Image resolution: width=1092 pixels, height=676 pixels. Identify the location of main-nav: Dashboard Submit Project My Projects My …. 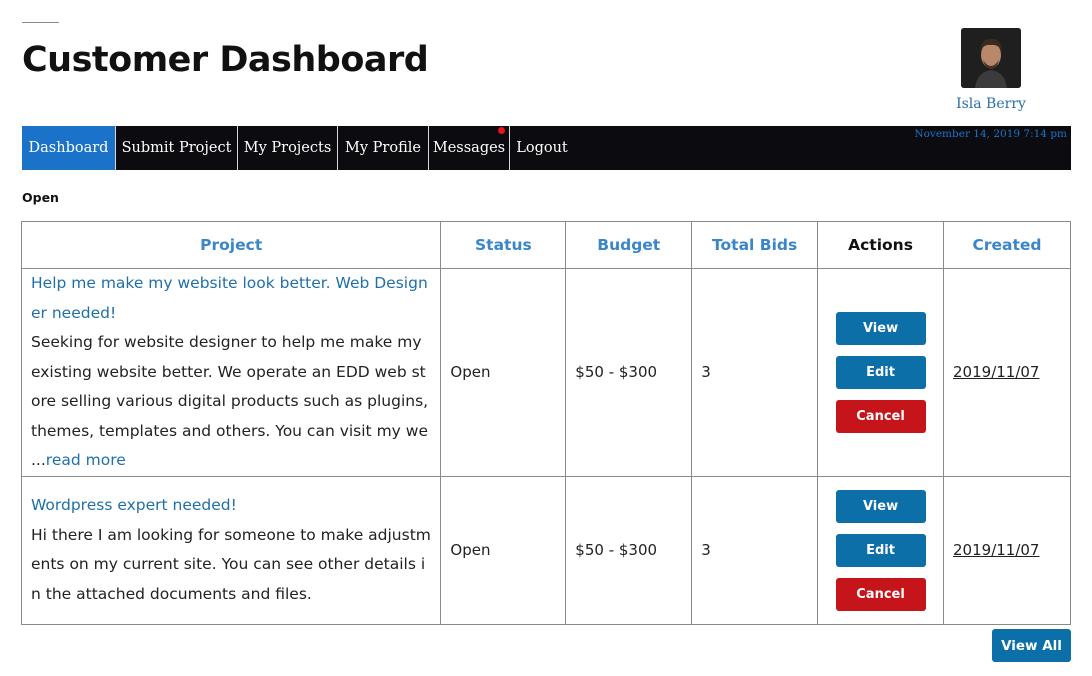
(546, 148).